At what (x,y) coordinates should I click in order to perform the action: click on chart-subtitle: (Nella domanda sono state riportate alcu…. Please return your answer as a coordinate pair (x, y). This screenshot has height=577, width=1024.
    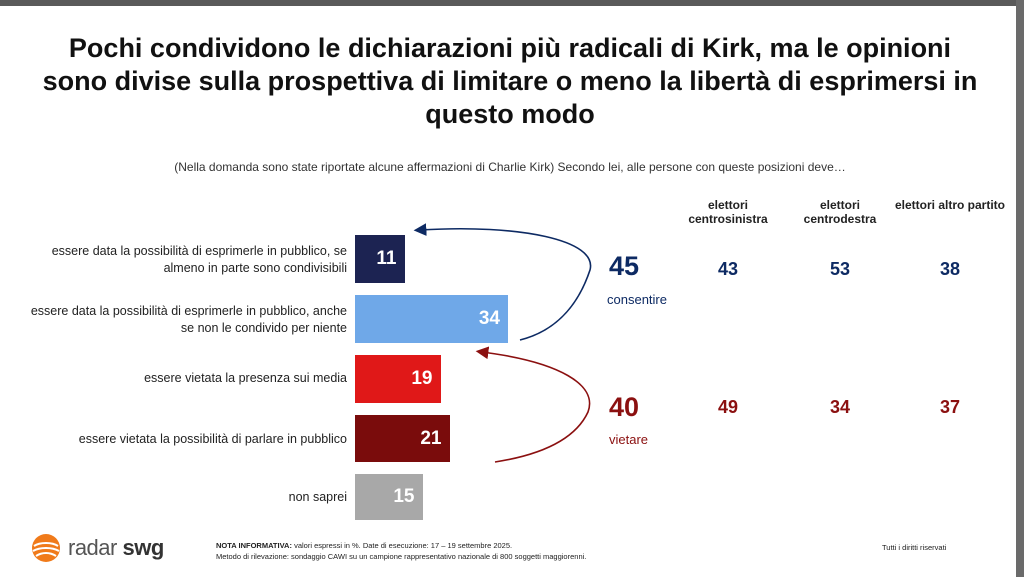
    Looking at the image, I should click on (510, 167).